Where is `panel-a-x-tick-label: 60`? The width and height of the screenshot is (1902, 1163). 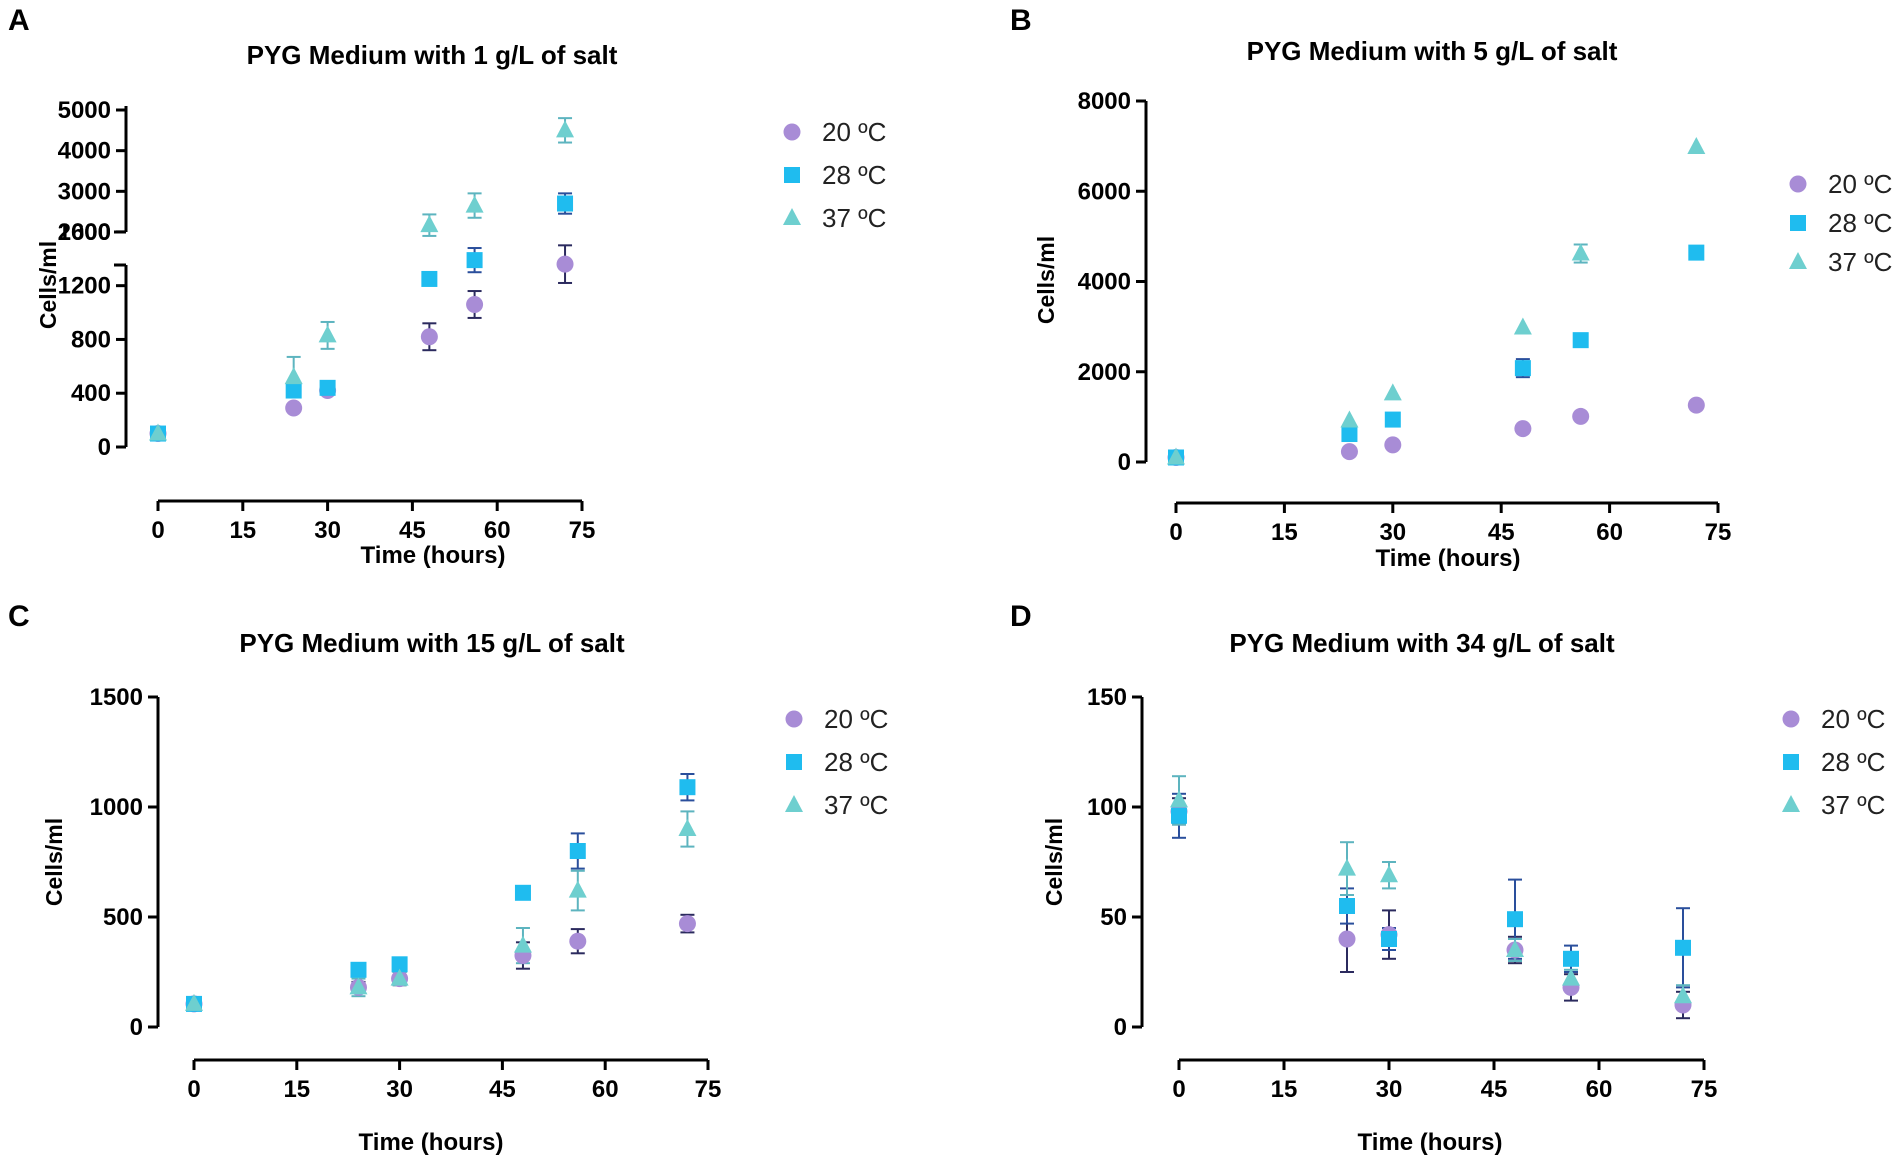
panel-a-x-tick-label: 60 is located at coordinates (497, 530).